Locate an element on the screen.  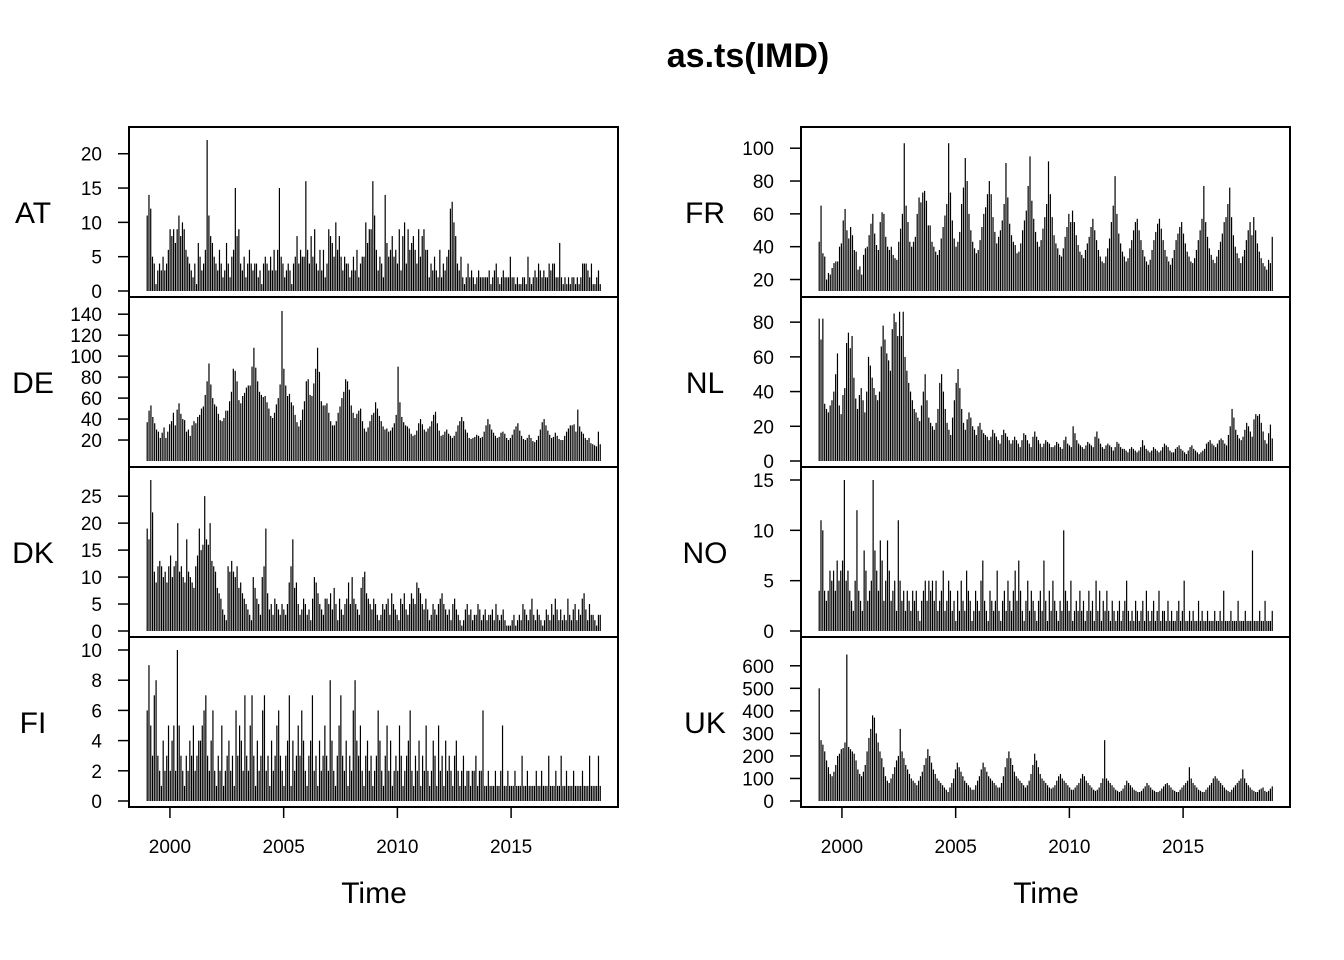
y-tick-label: 200 is located at coordinates (758, 757).